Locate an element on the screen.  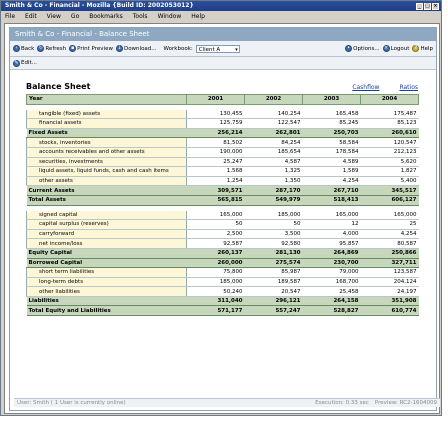
status-preview: Preview: RC2-1604009 is located at coordinates (405, 403).